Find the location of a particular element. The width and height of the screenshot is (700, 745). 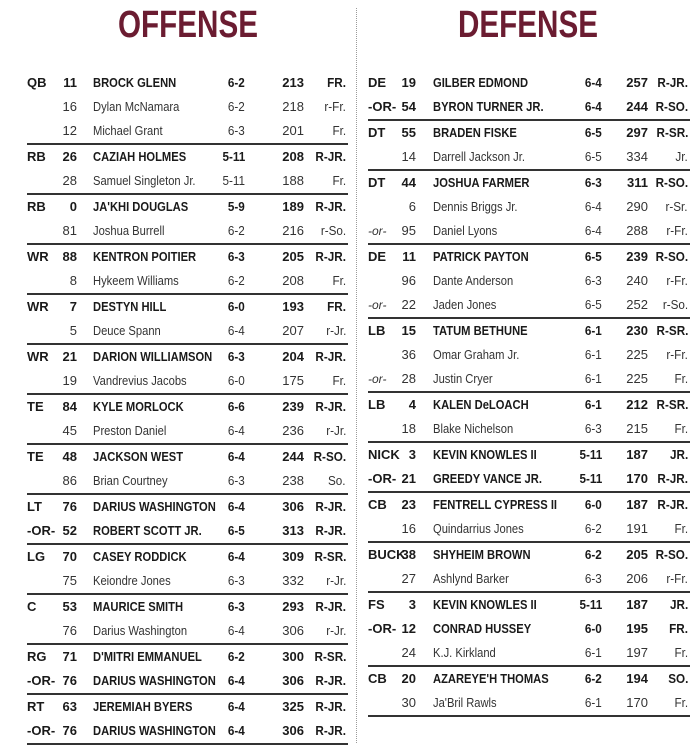

jersey-number: 76 is located at coordinates (69, 680).